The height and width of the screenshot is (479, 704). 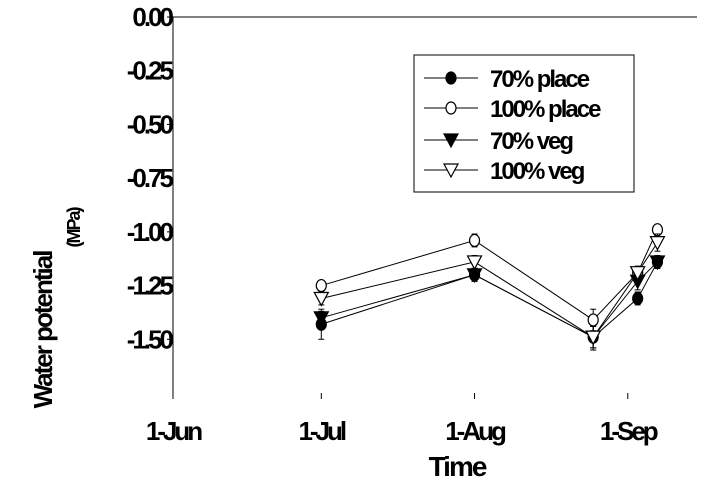 I want to click on legend-entry: 70% place, so click(x=508, y=79).